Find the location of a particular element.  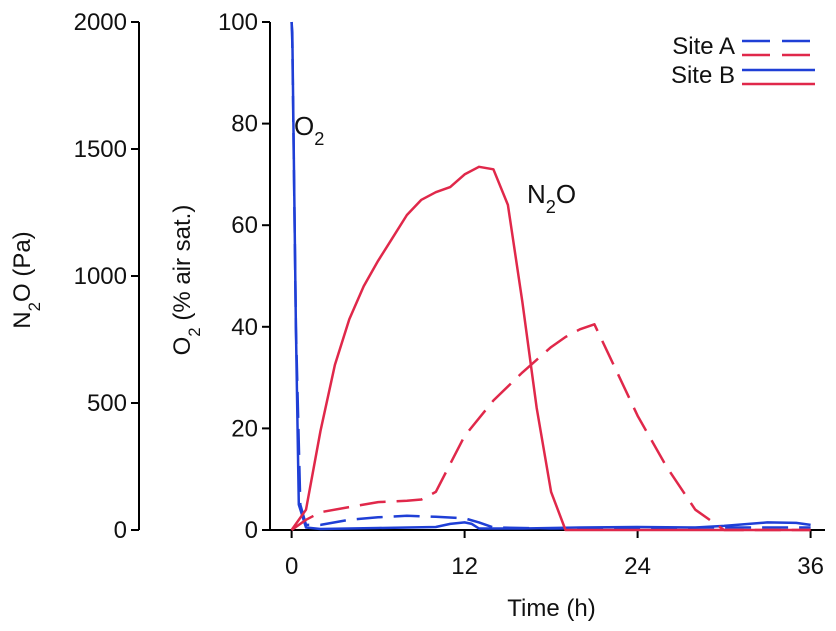

o2-tick-label: 100 is located at coordinates (238, 22).